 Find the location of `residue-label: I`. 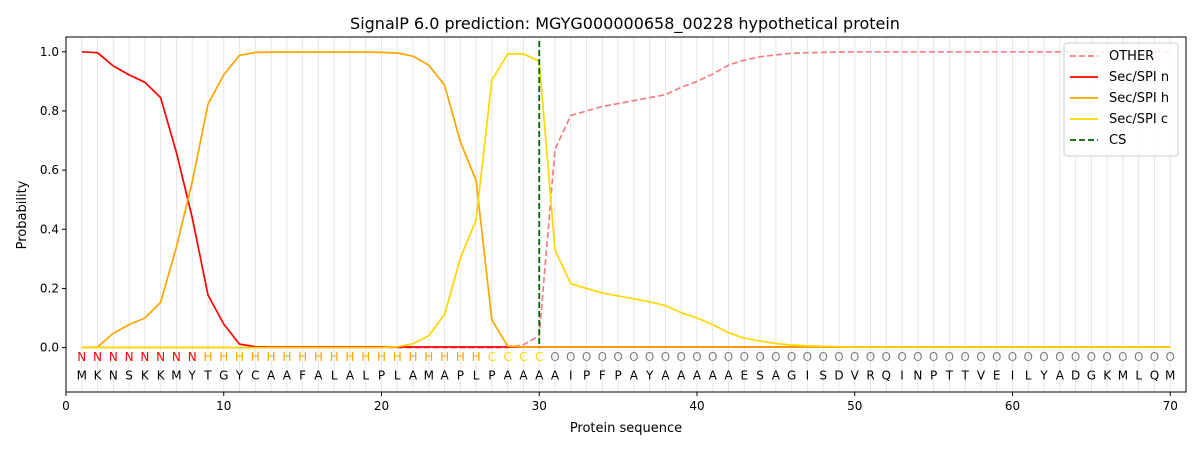

residue-label: I is located at coordinates (571, 375).